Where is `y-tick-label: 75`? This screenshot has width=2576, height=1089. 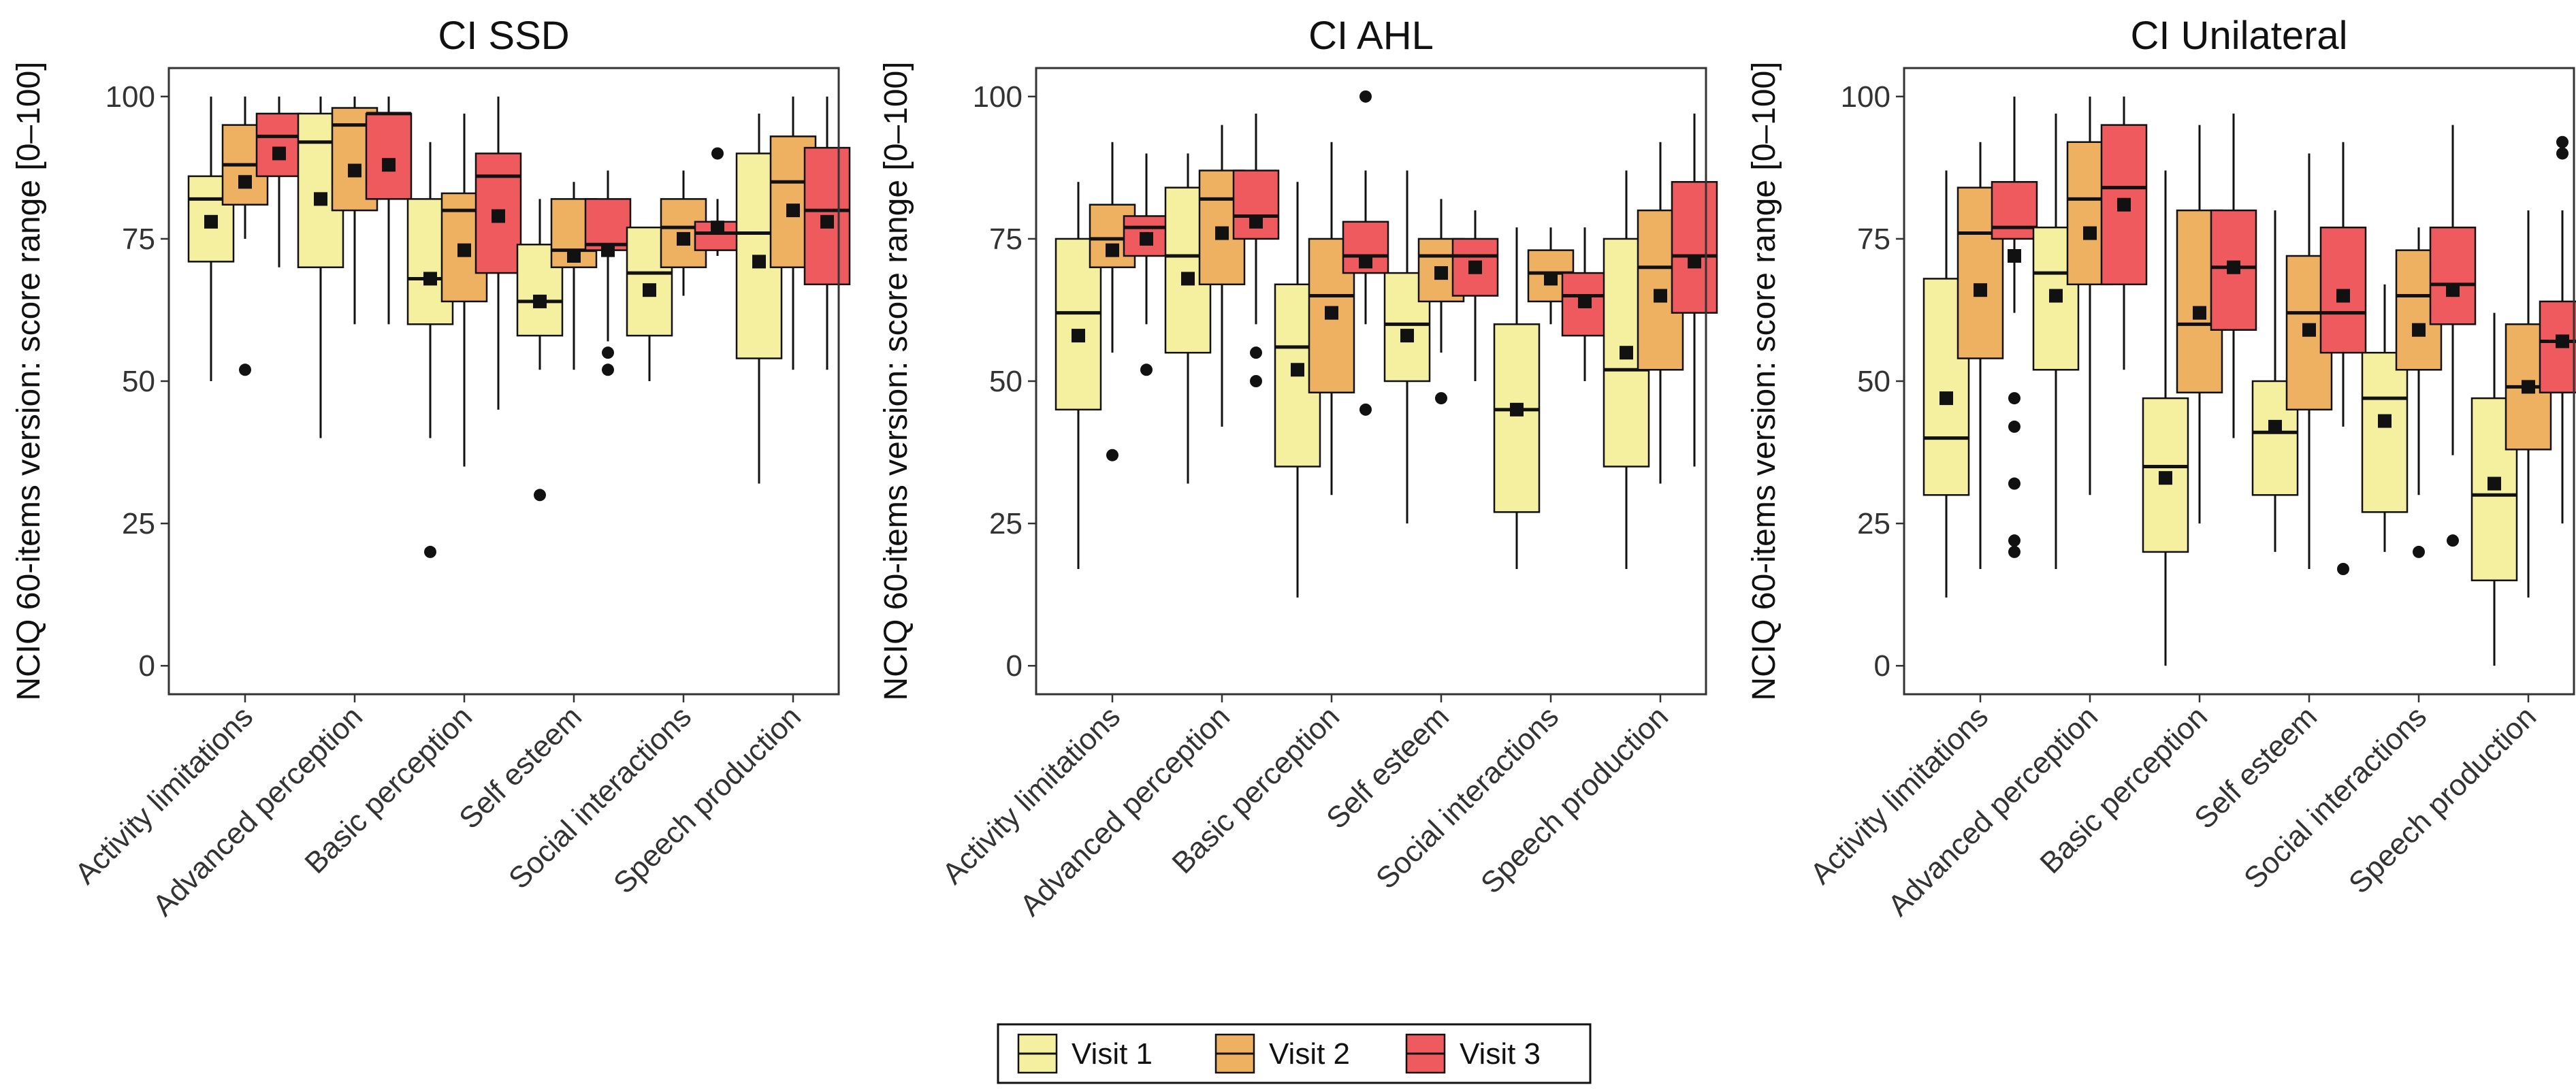 y-tick-label: 75 is located at coordinates (1873, 239).